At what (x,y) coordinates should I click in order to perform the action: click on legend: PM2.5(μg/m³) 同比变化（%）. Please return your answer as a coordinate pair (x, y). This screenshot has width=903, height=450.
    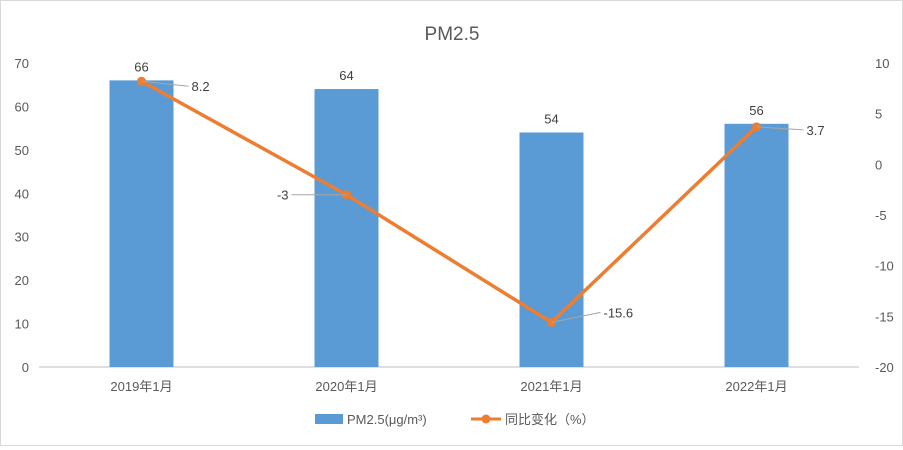
    Looking at the image, I should click on (455, 419).